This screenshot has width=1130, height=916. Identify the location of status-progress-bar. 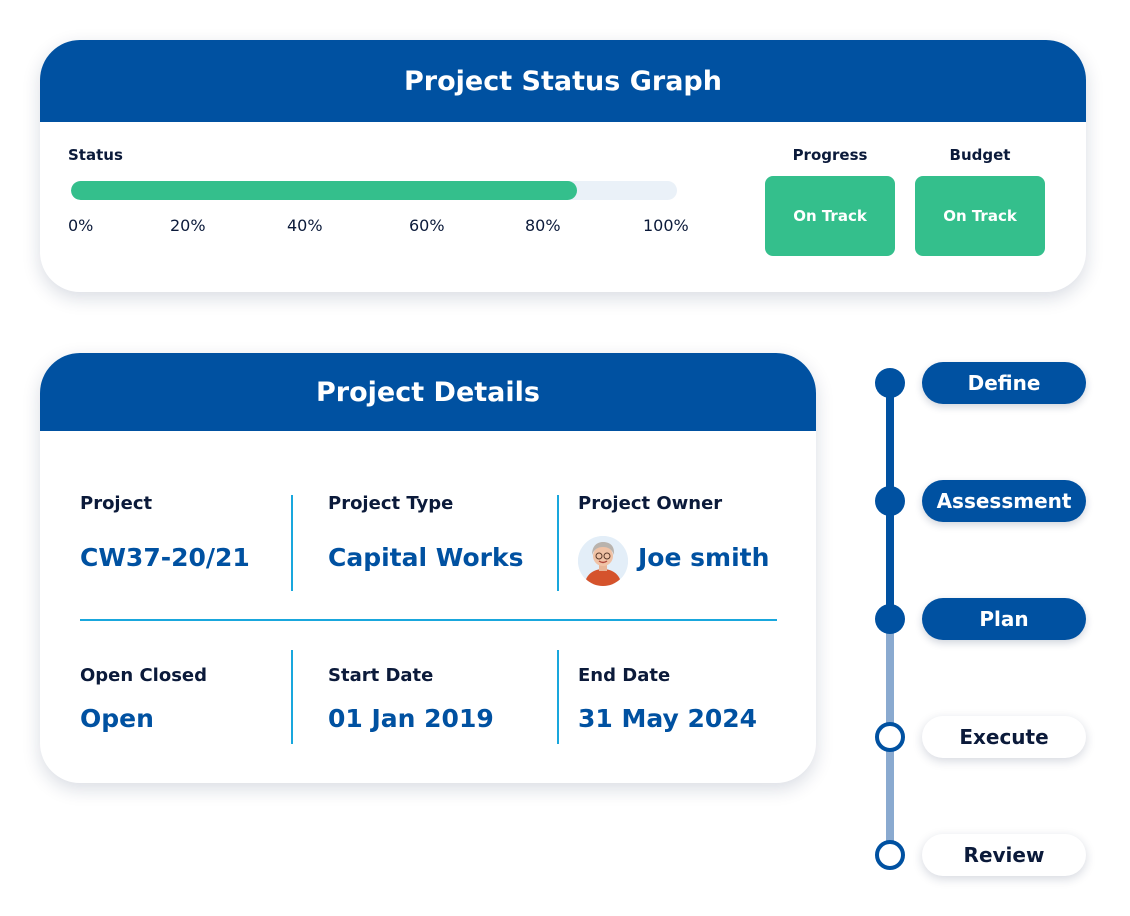
(374, 190).